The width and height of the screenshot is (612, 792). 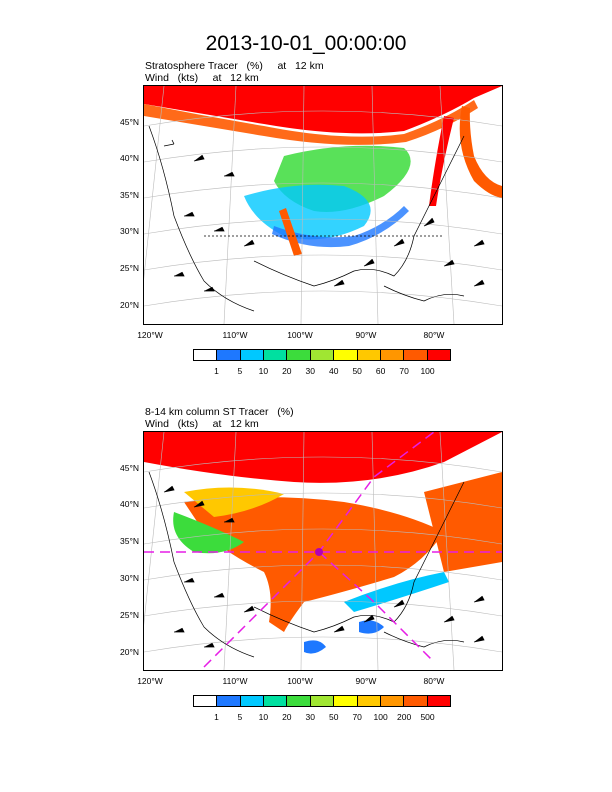 I want to click on panel2-lon-label: 80°W, so click(x=434, y=681).